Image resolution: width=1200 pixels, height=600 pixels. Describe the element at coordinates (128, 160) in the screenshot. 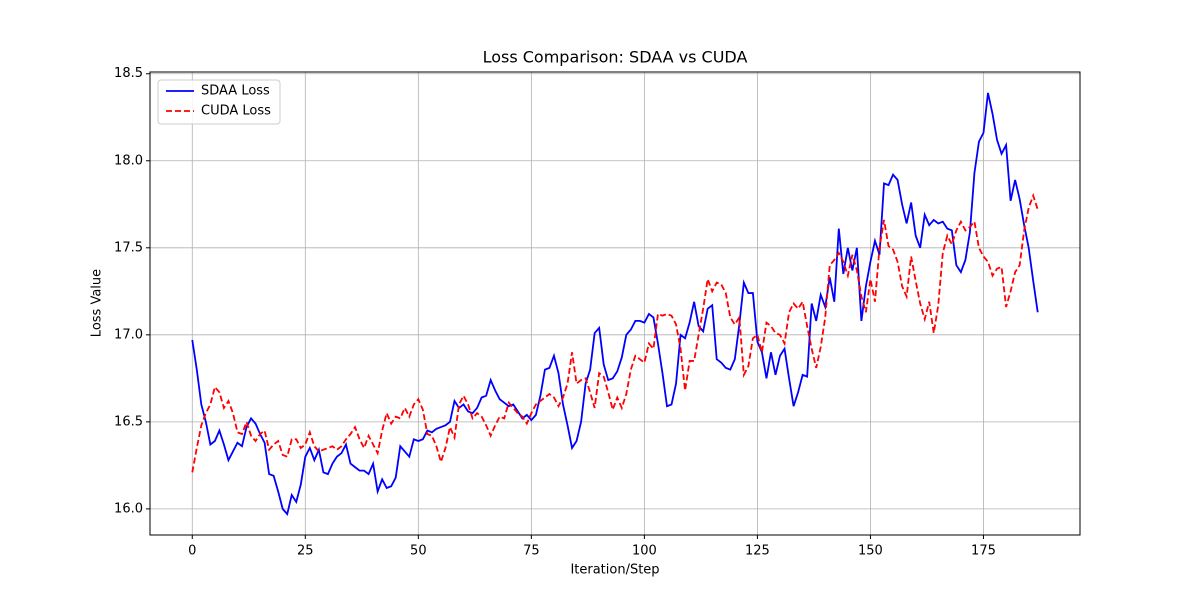

I see `y-tick-label: 18.0` at that location.